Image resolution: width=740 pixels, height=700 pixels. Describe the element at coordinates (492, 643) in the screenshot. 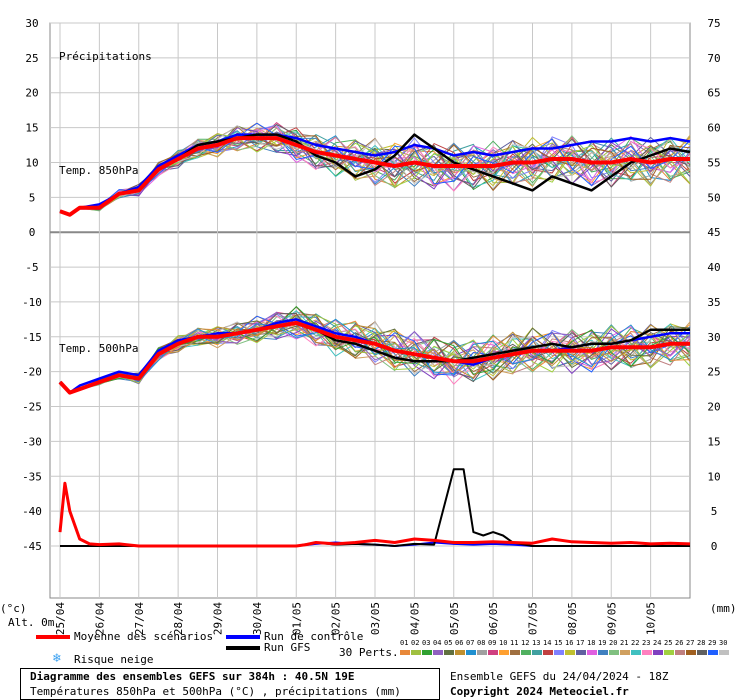

I see `pert-number: 09` at that location.